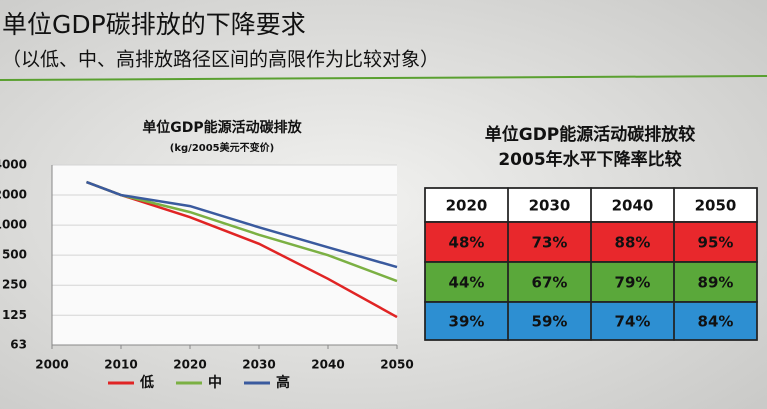 The image size is (767, 409). What do you see at coordinates (18, 345) in the screenshot?
I see `y-tick-label: 63` at bounding box center [18, 345].